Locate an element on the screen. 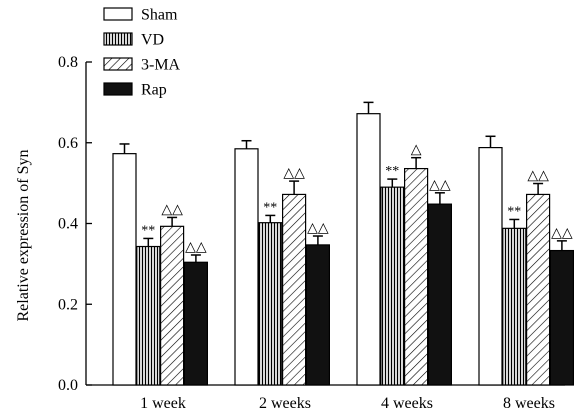 The height and width of the screenshot is (415, 575). y-tick-label: 0.2 is located at coordinates (68, 304).